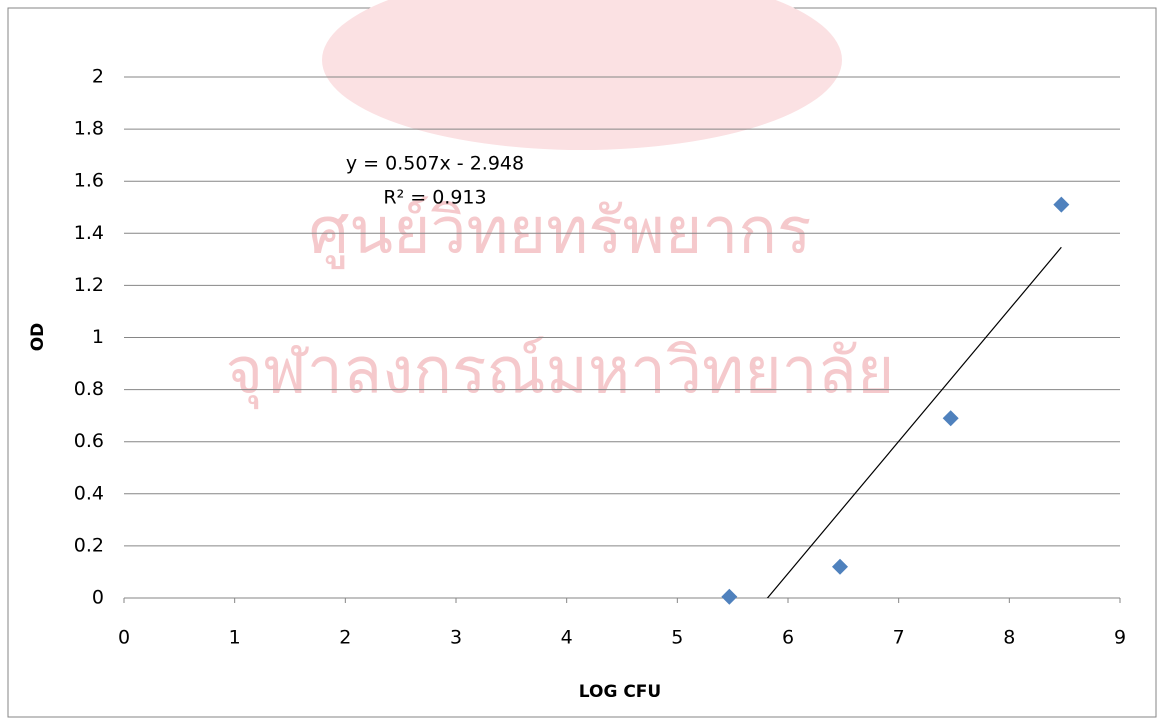  Describe the element at coordinates (560, 372) in the screenshot. I see `watermark-text: จุฬาลงกรณ์มหาวิทยาลัย` at that location.